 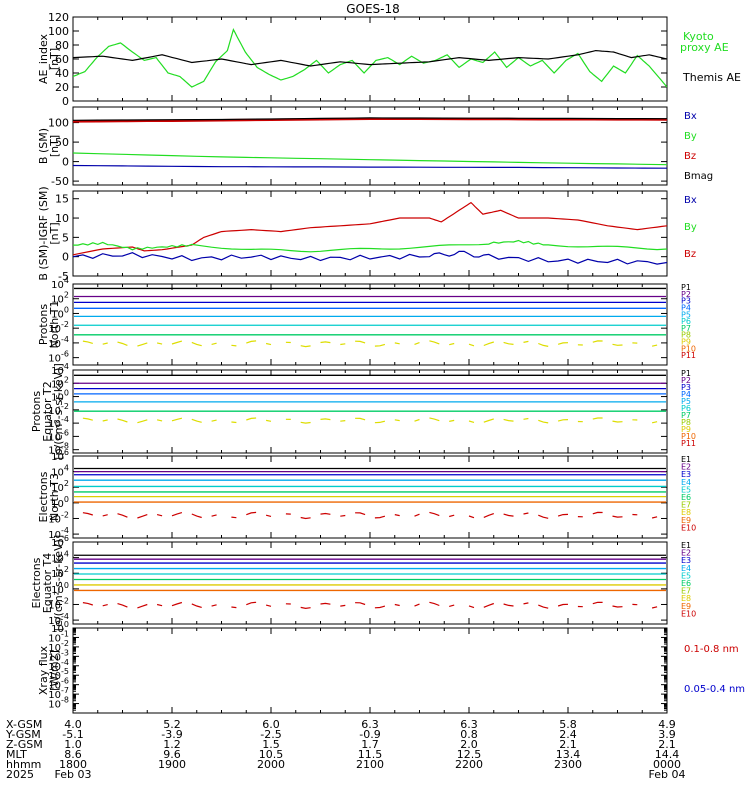 I want to click on legend-entry: P1, so click(x=686, y=287).